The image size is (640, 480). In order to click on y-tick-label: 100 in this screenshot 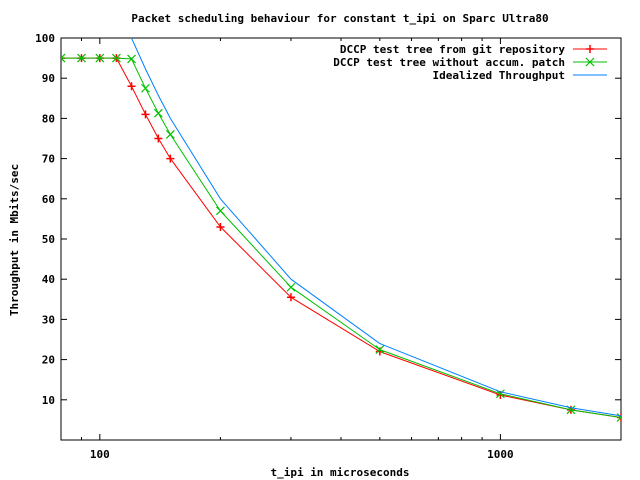, I will do `click(45, 38)`.